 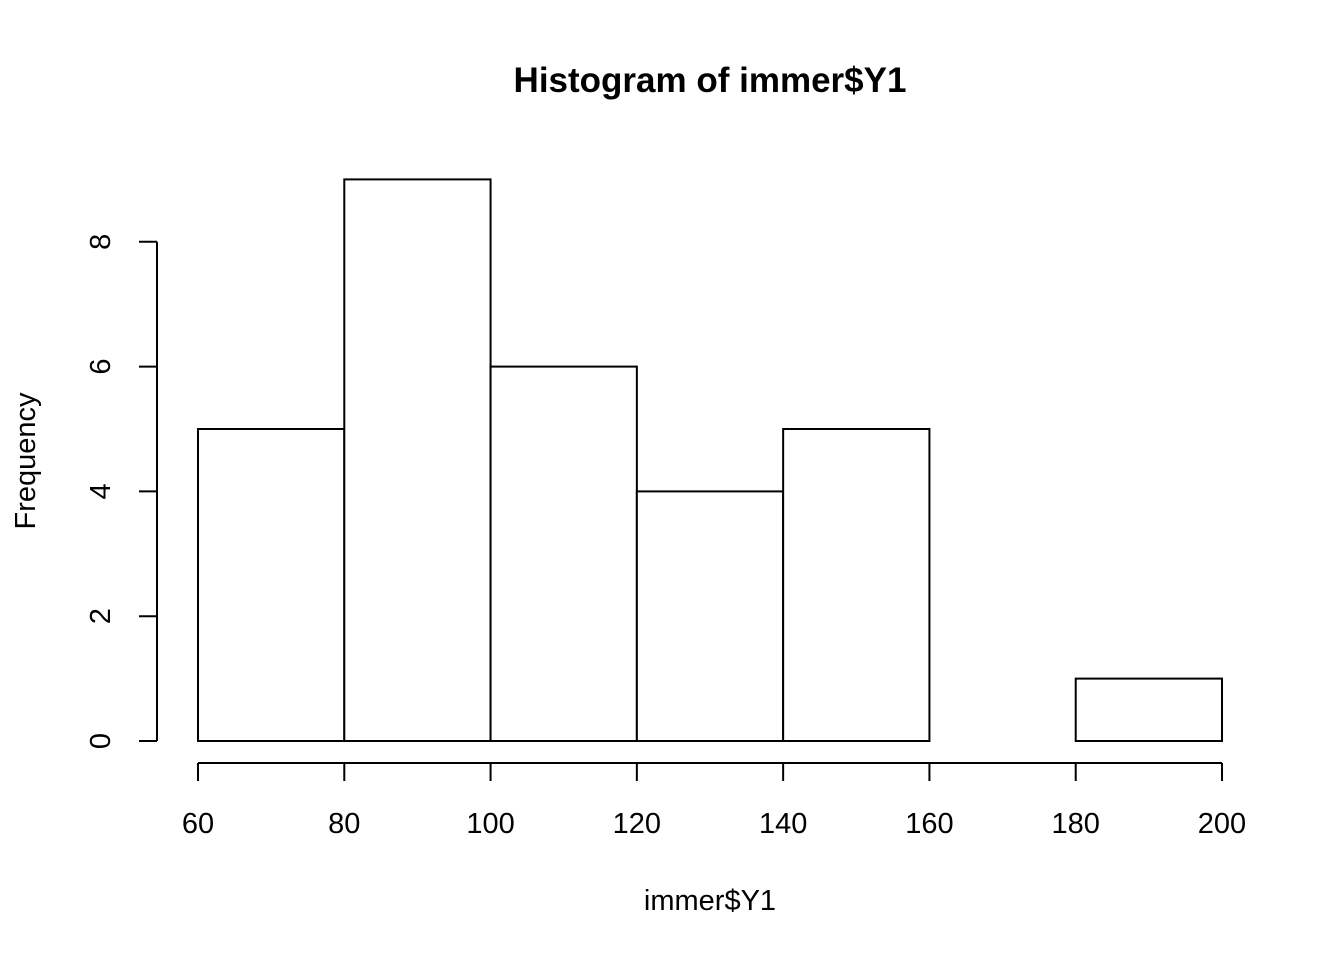 What do you see at coordinates (1222, 824) in the screenshot?
I see `x-tick-label-7: 200` at bounding box center [1222, 824].